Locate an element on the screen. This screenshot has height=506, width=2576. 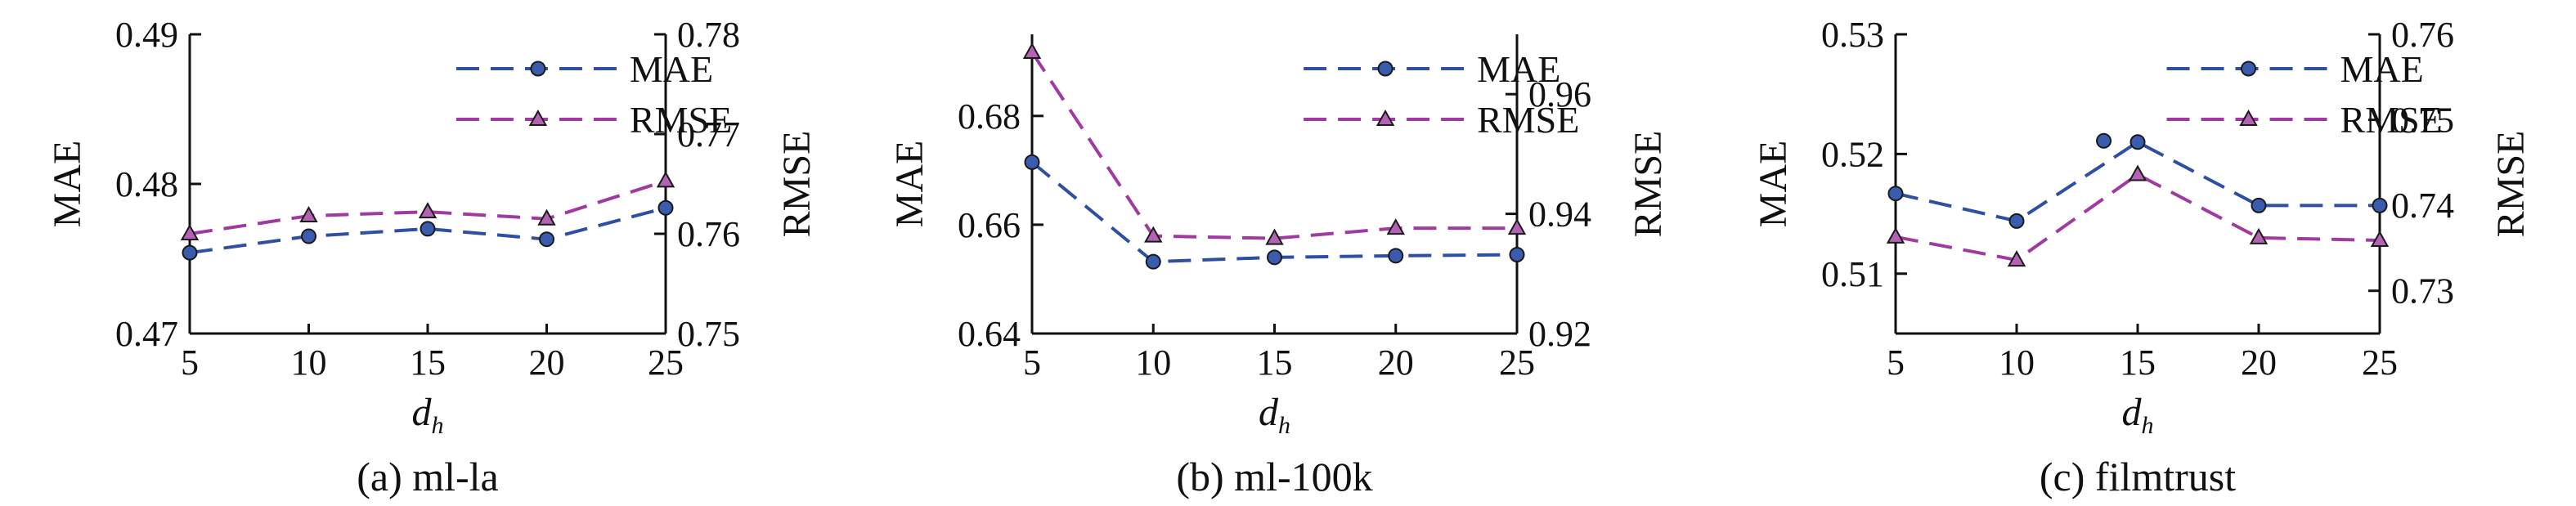
right-tick-label: 0.94 is located at coordinates (1560, 215).